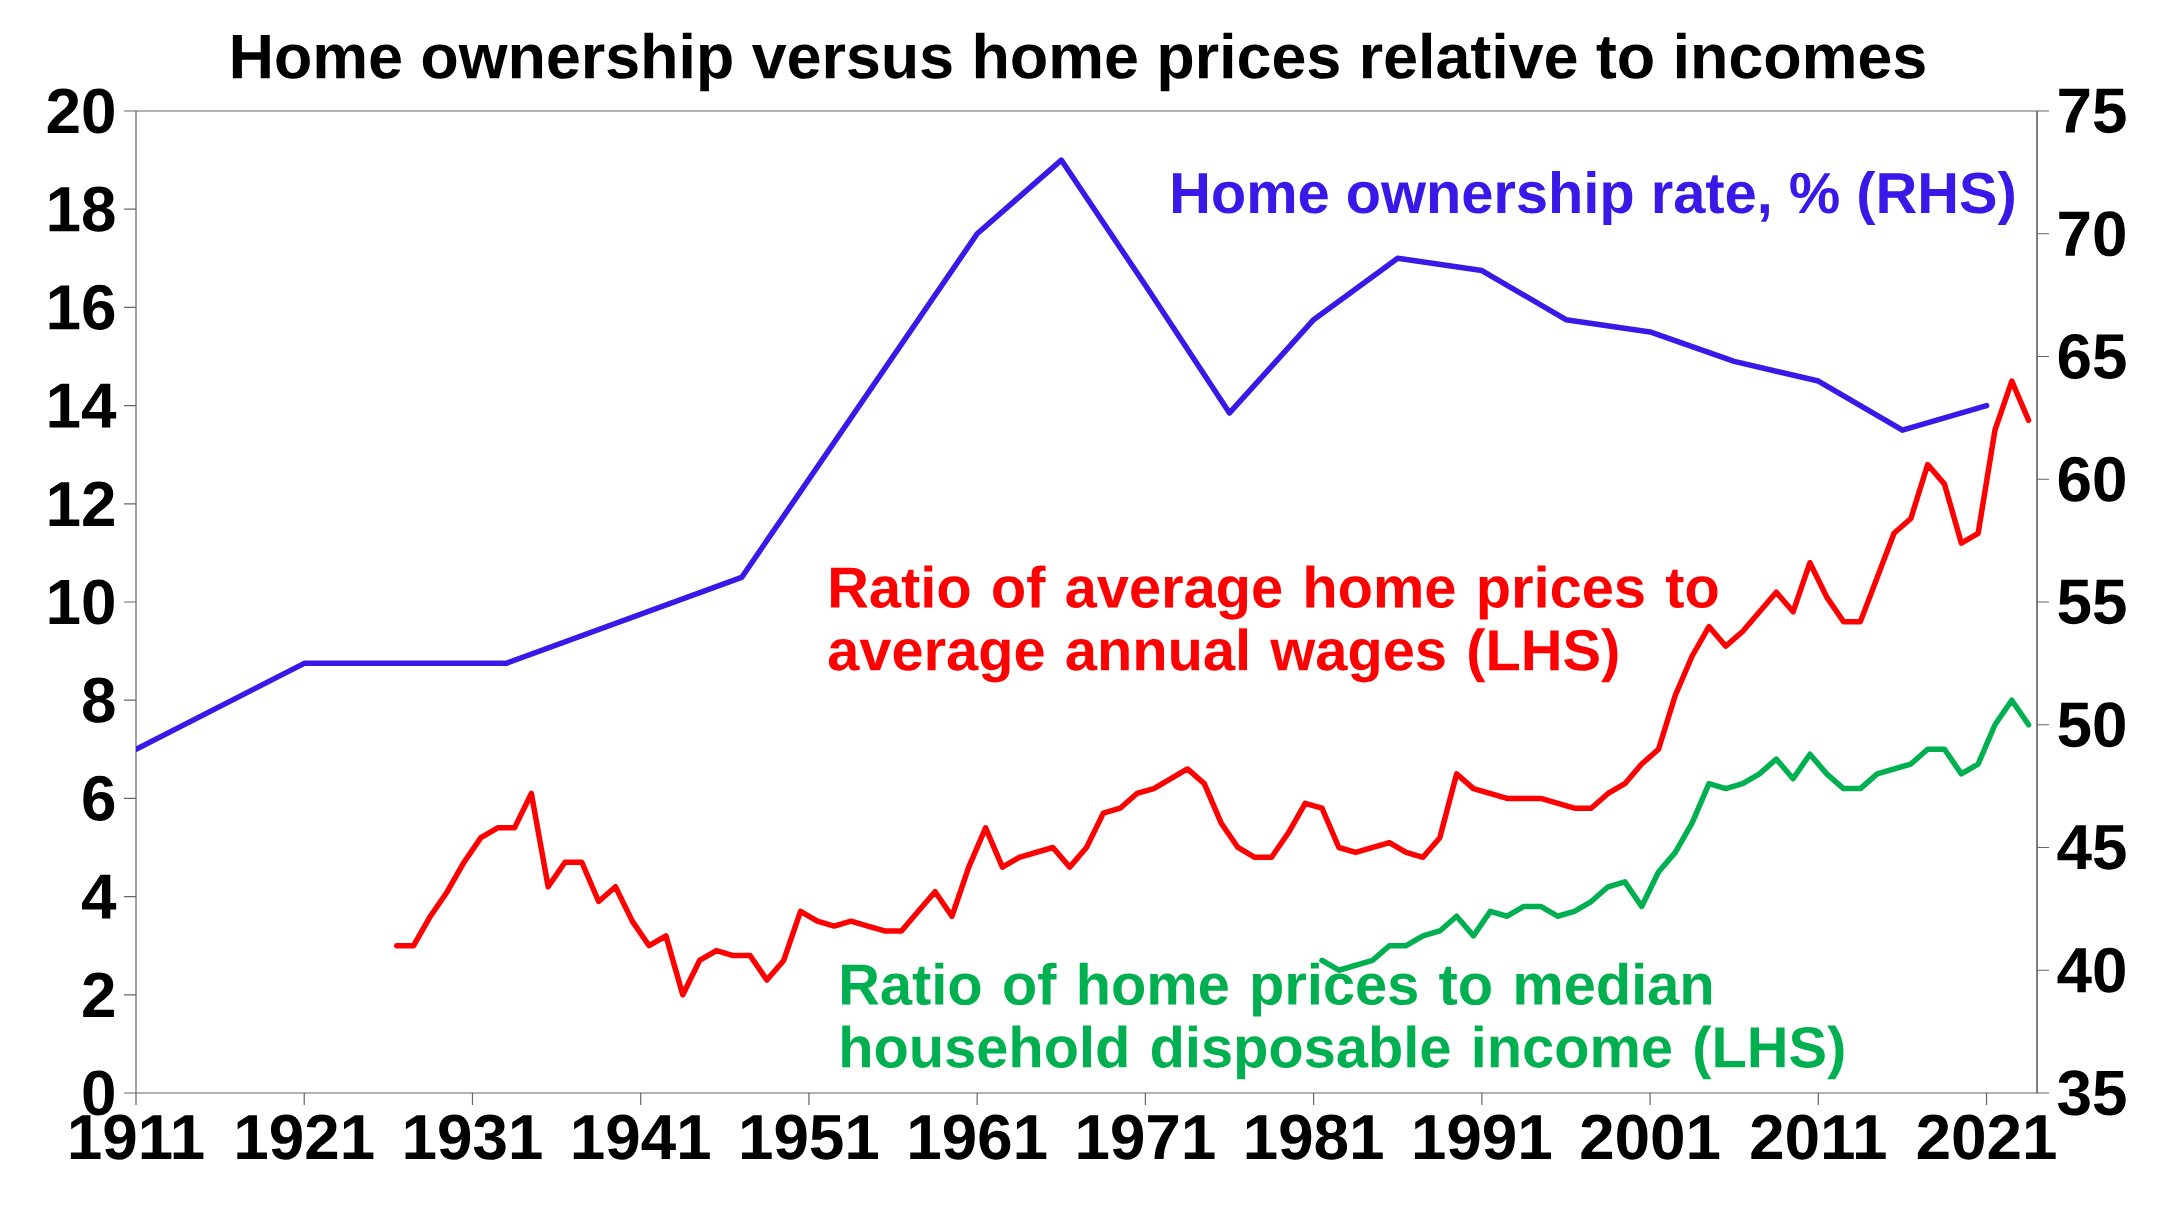  I want to click on y2-tick-label: 70, so click(2092, 234).